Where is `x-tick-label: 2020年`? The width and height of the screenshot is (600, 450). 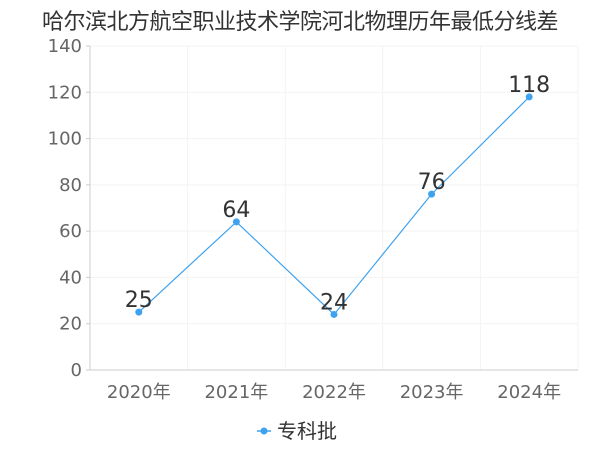 x-tick-label: 2020年 is located at coordinates (139, 392).